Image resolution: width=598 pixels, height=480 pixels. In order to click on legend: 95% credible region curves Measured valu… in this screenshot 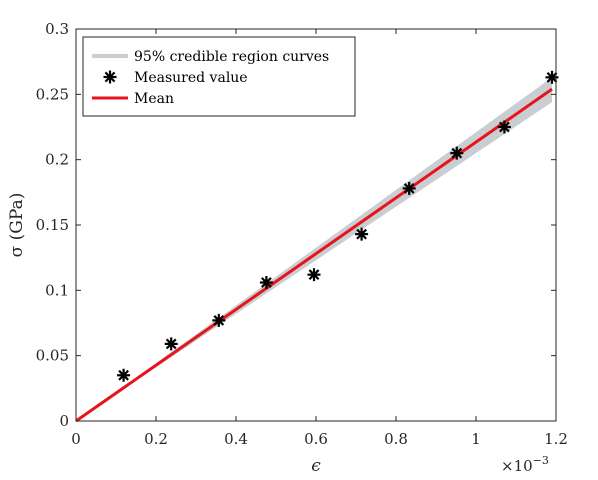, I will do `click(219, 76)`.